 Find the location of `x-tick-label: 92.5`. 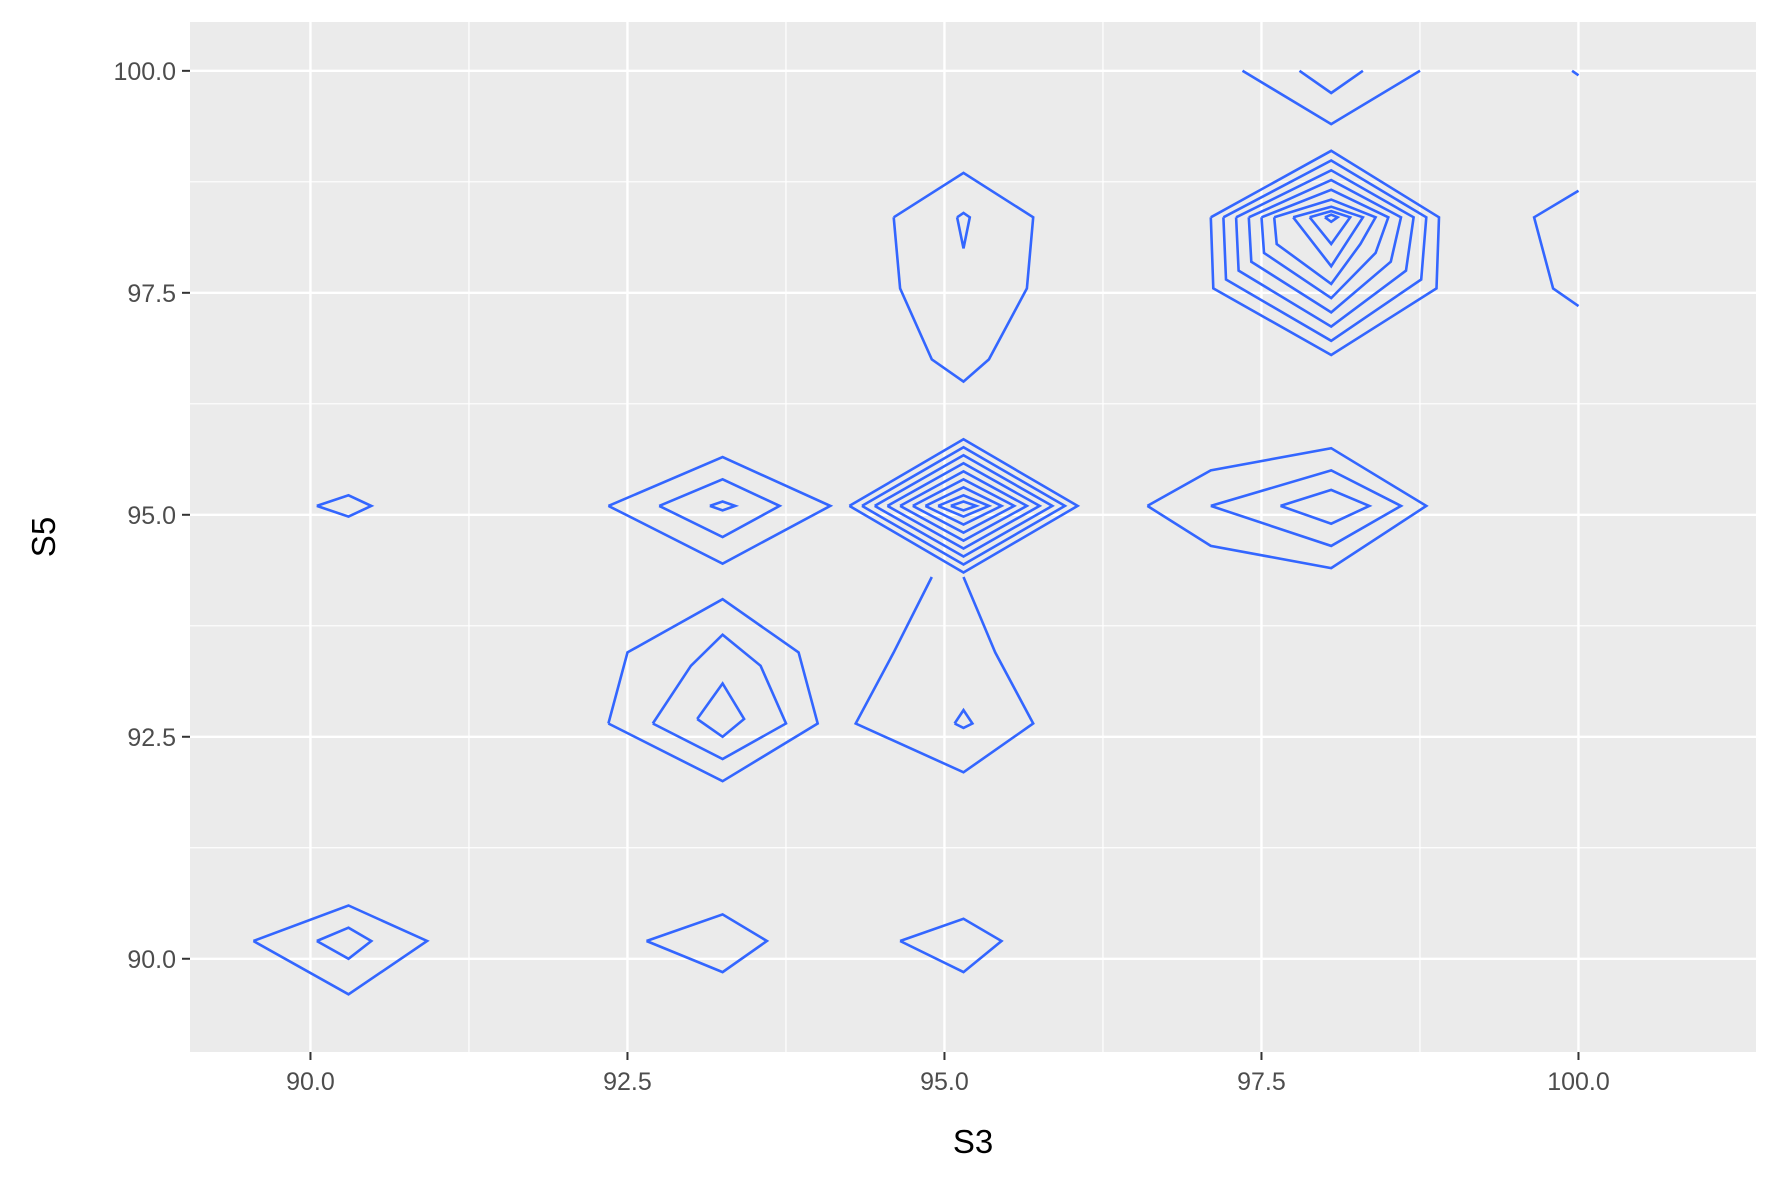

x-tick-label: 92.5 is located at coordinates (627, 1082).